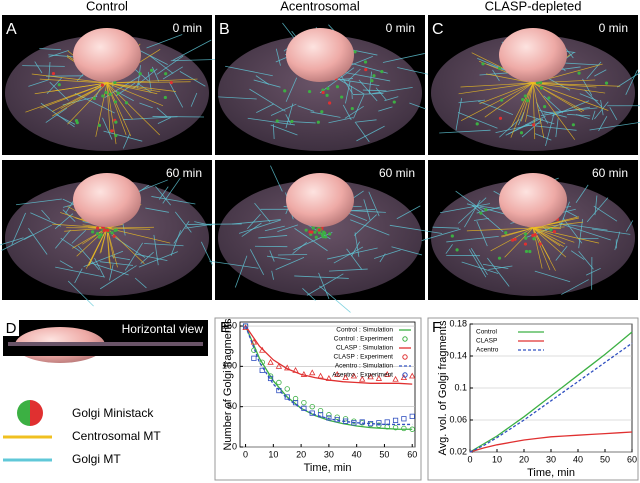 The height and width of the screenshot is (483, 640). What do you see at coordinates (105, 344) in the screenshot?
I see `dish-side` at bounding box center [105, 344].